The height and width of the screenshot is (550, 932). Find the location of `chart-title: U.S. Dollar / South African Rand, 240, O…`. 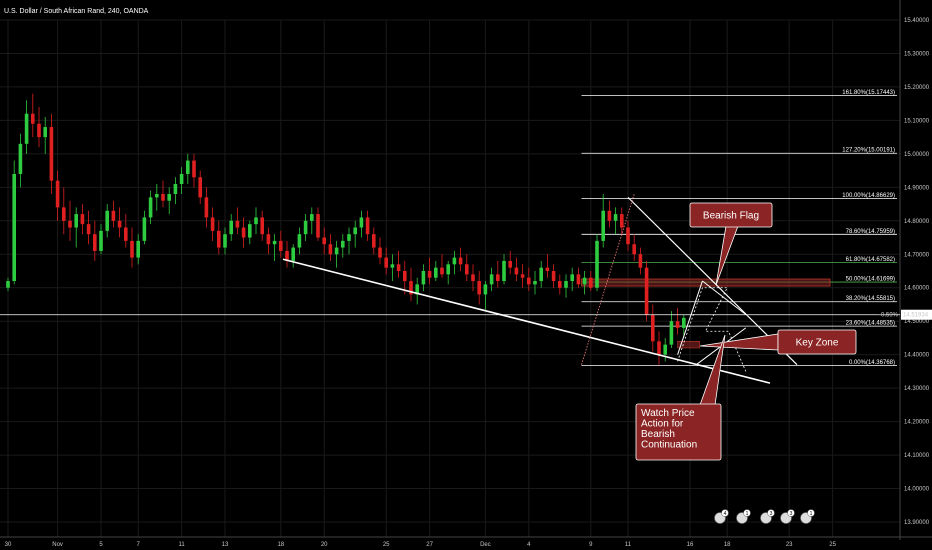

chart-title: U.S. Dollar / South African Rand, 240, O… is located at coordinates (76, 11).